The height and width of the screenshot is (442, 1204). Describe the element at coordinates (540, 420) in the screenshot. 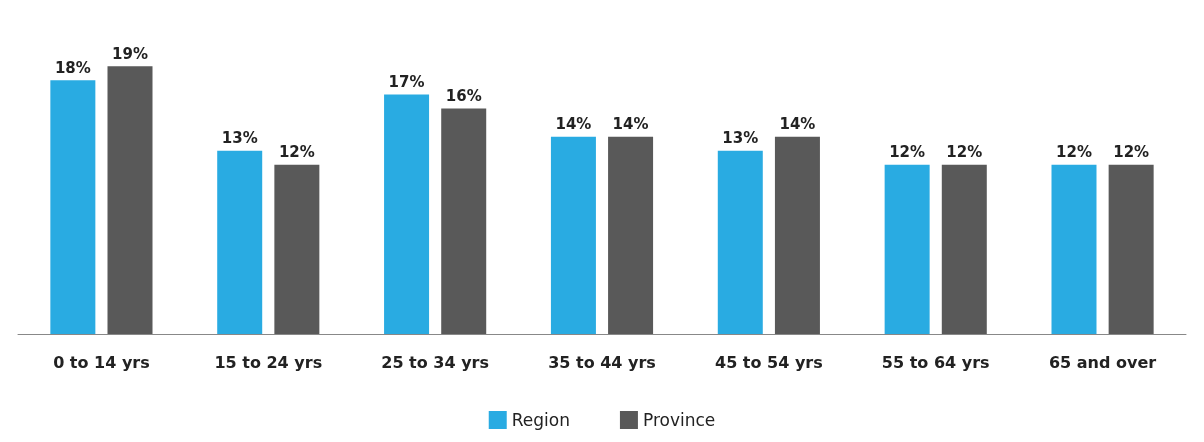

I see `legend-label: Region` at that location.